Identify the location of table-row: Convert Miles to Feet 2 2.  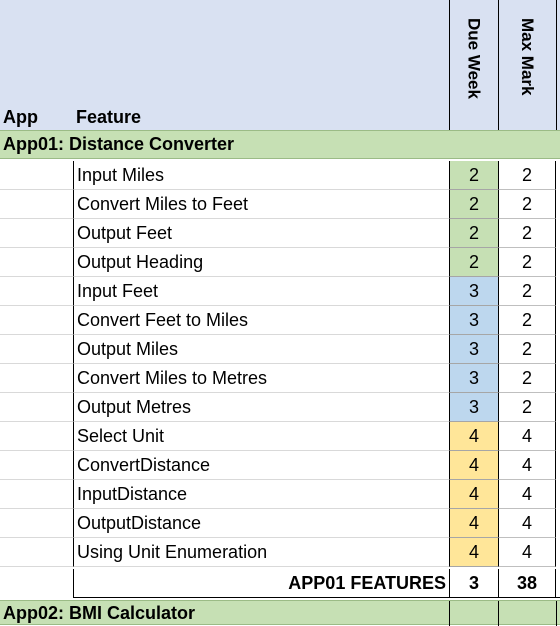
(280, 204).